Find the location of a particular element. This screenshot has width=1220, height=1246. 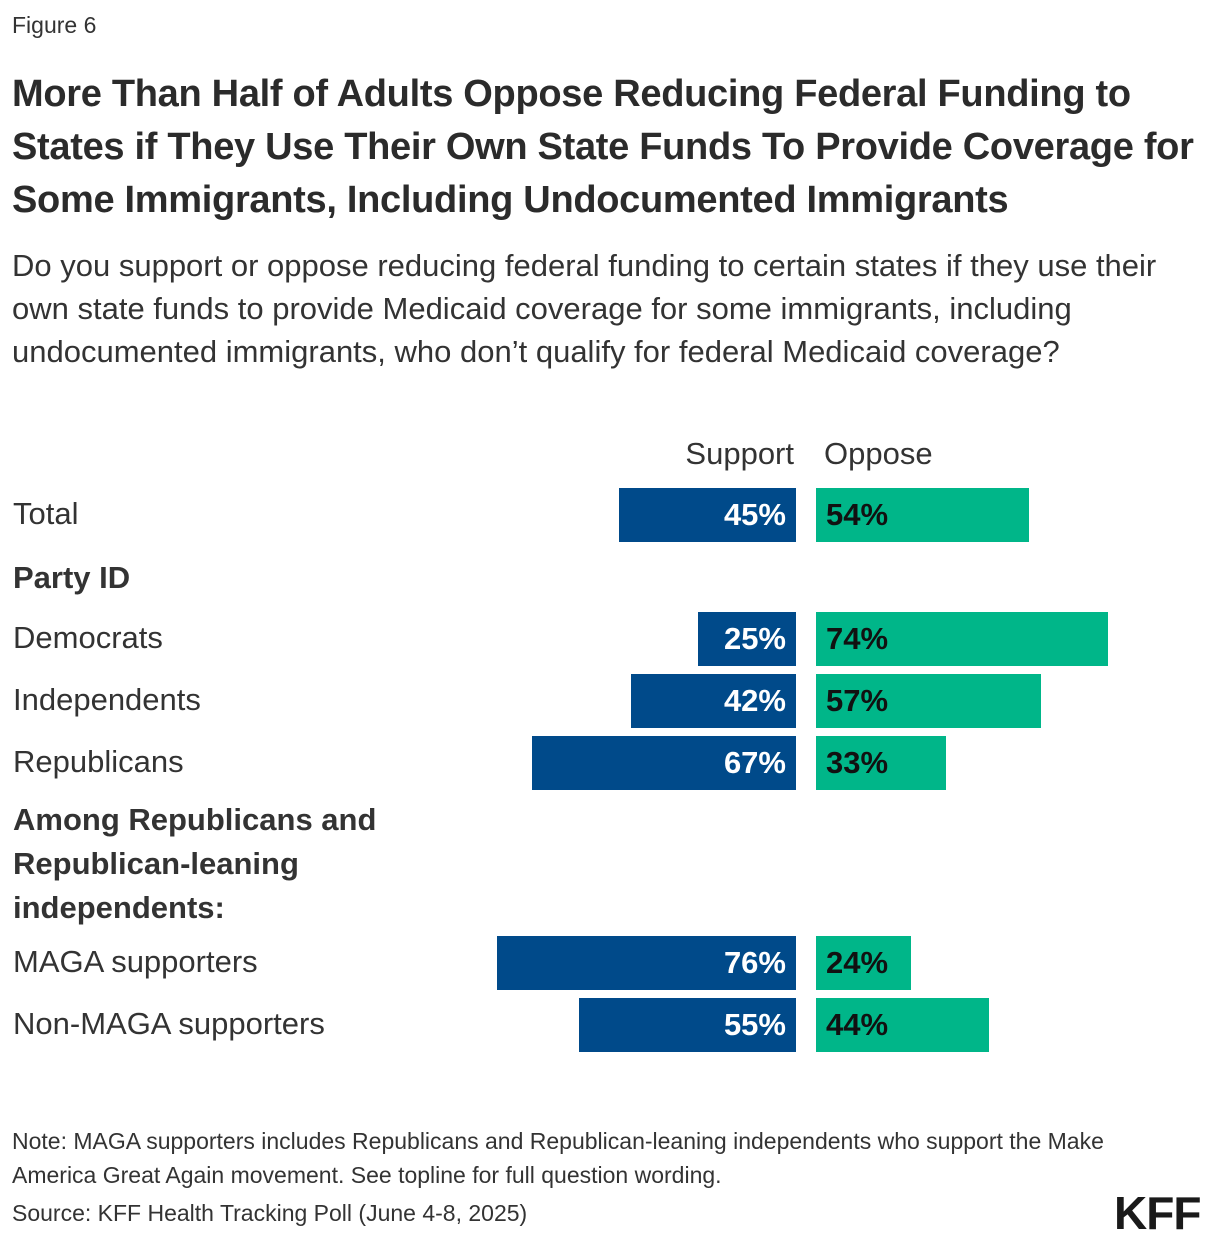

kff-logo: KFF is located at coordinates (1157, 1213).